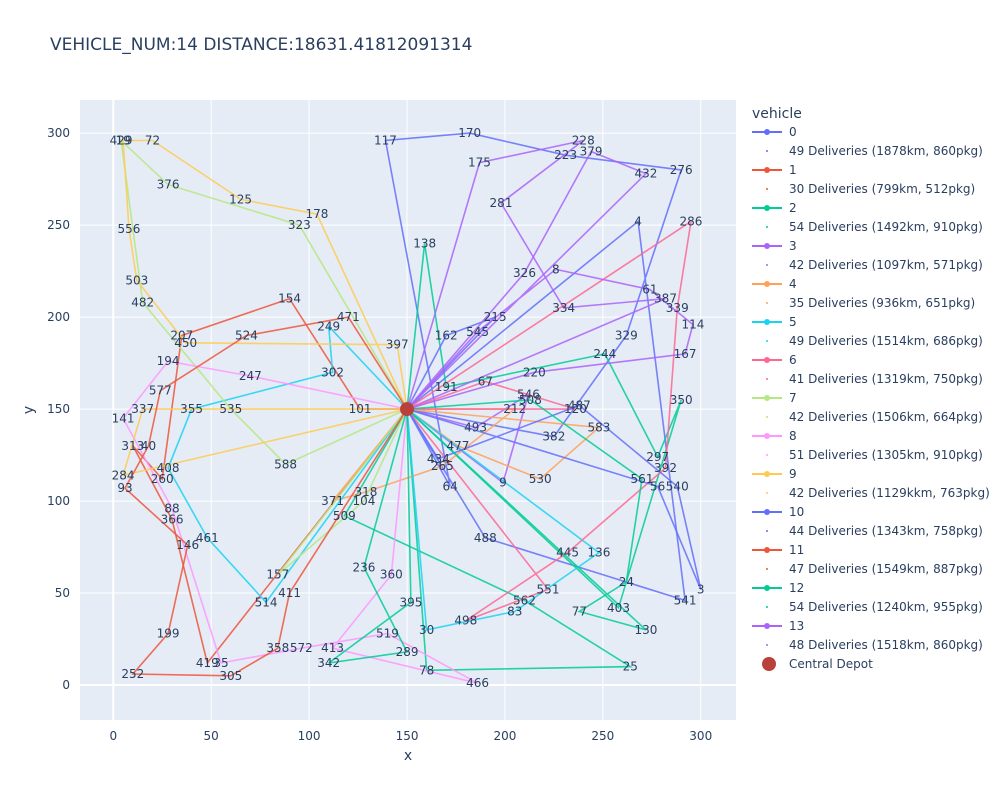  What do you see at coordinates (477, 683) in the screenshot?
I see `node-label: 466` at bounding box center [477, 683].